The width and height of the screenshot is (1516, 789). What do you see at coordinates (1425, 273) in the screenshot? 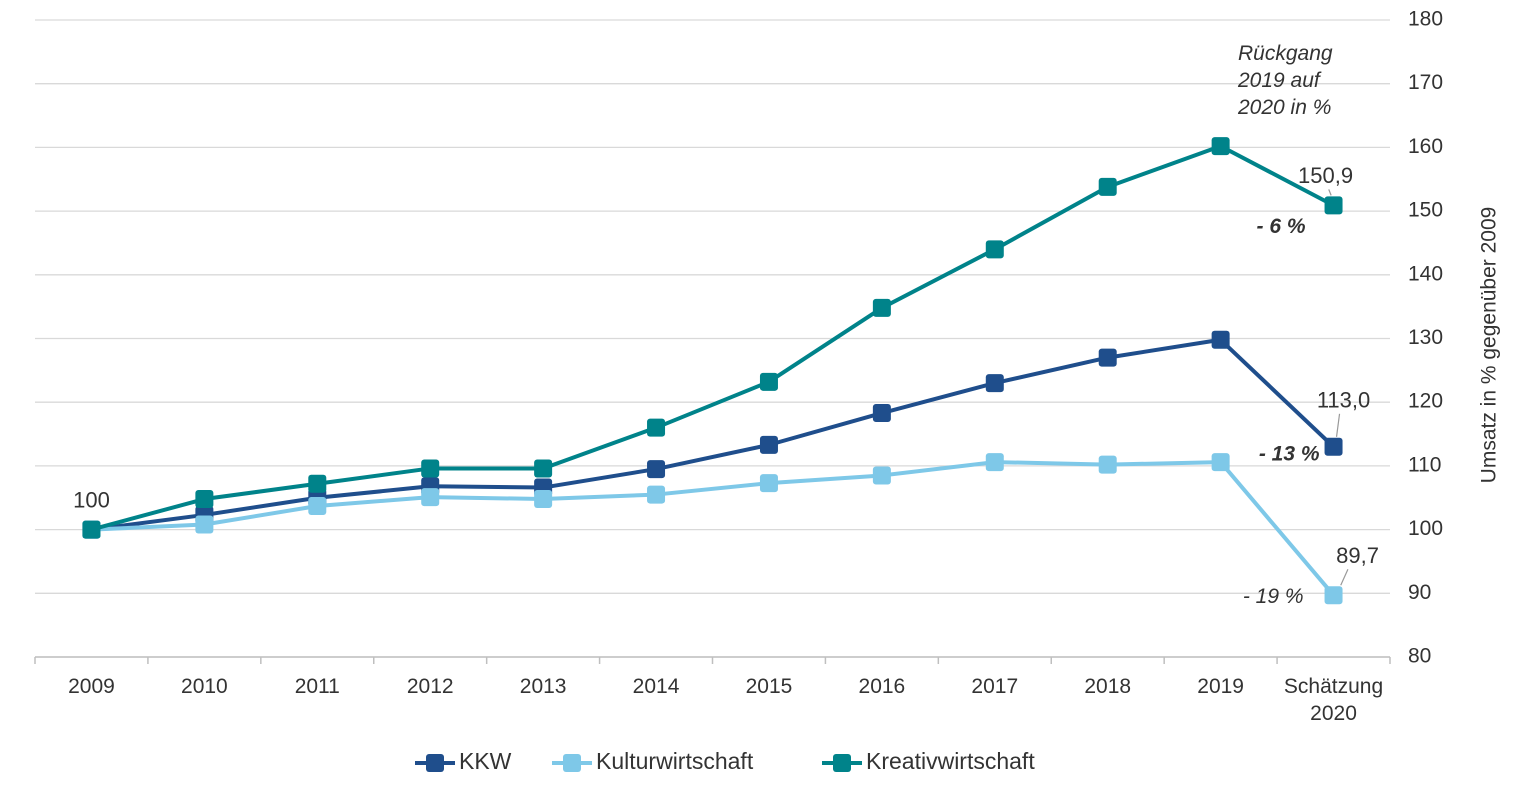
I see `y-tick-label: 140` at bounding box center [1425, 273].